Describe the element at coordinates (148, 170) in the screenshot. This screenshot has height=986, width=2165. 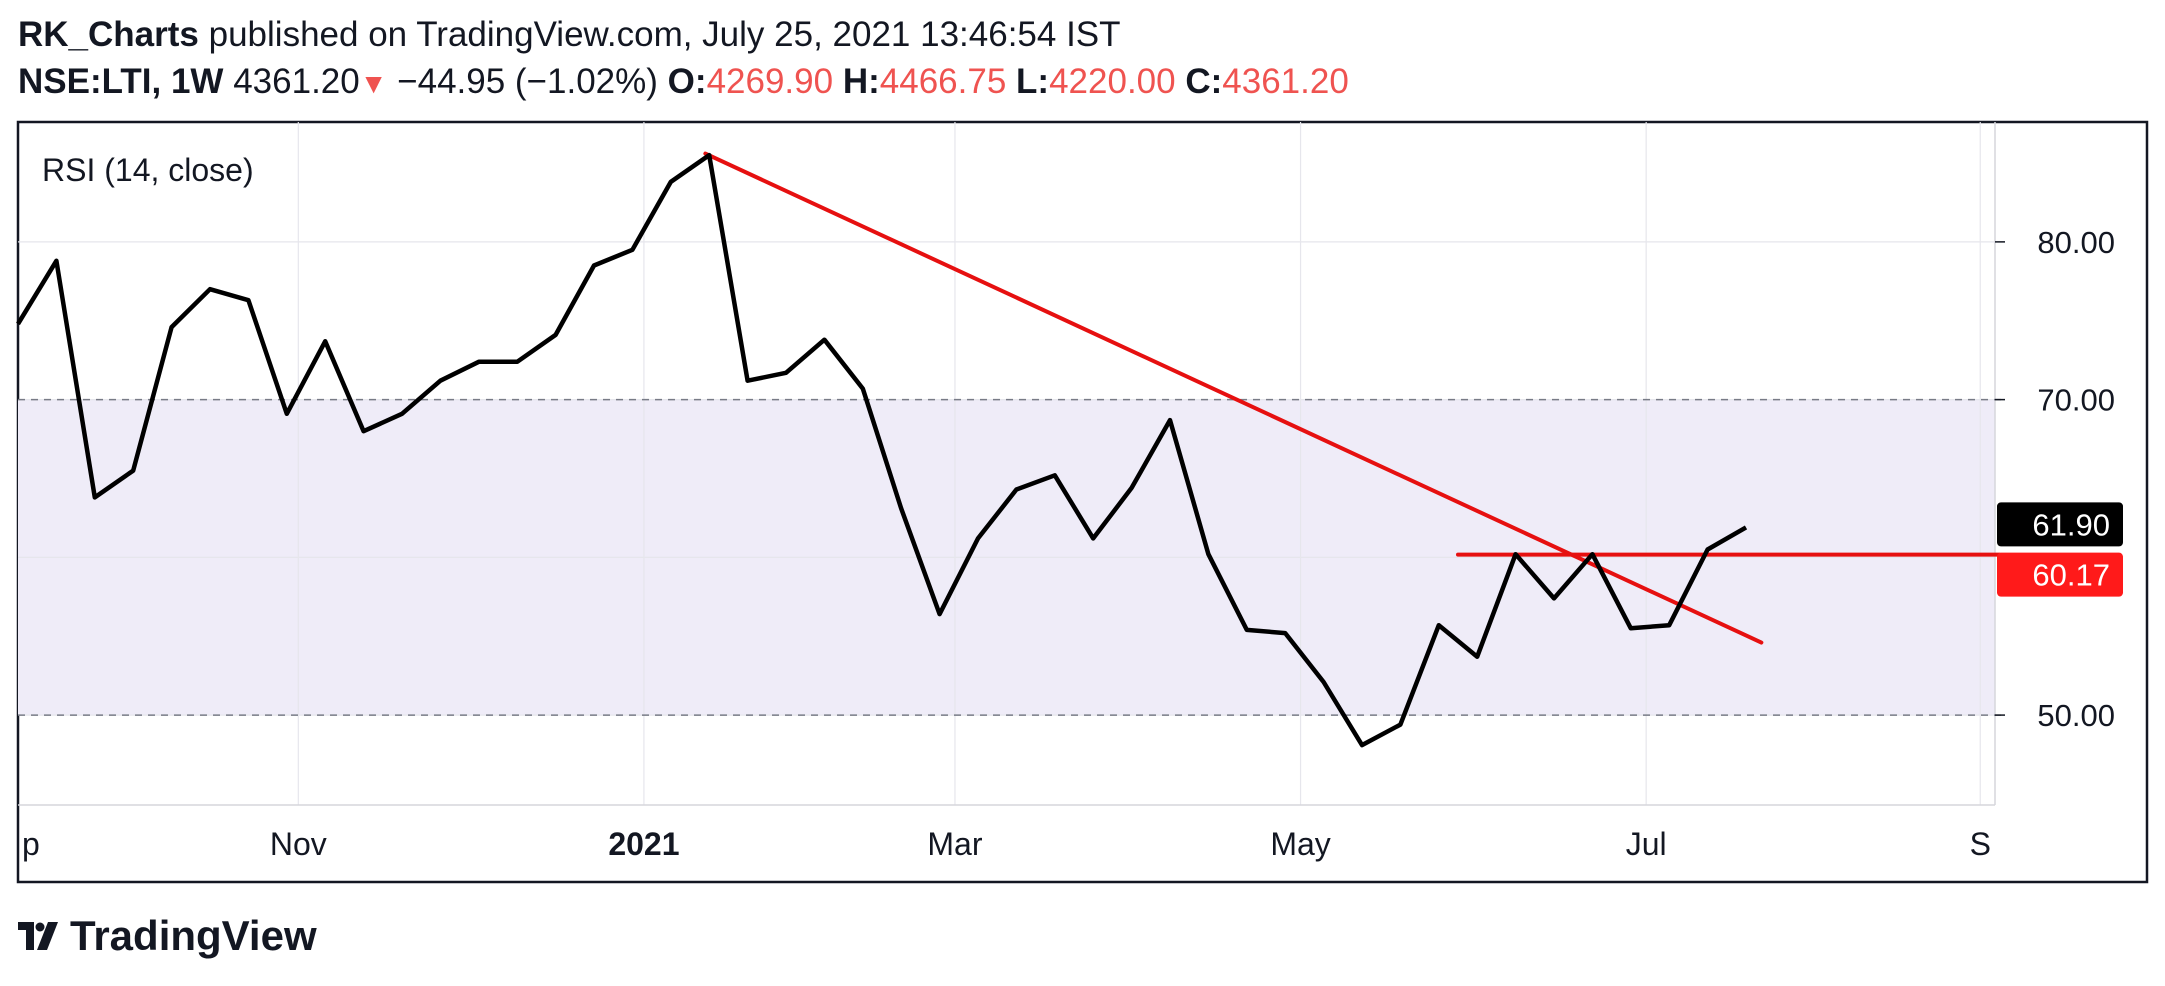
I see `indicator-label: RSI (14, close)` at that location.